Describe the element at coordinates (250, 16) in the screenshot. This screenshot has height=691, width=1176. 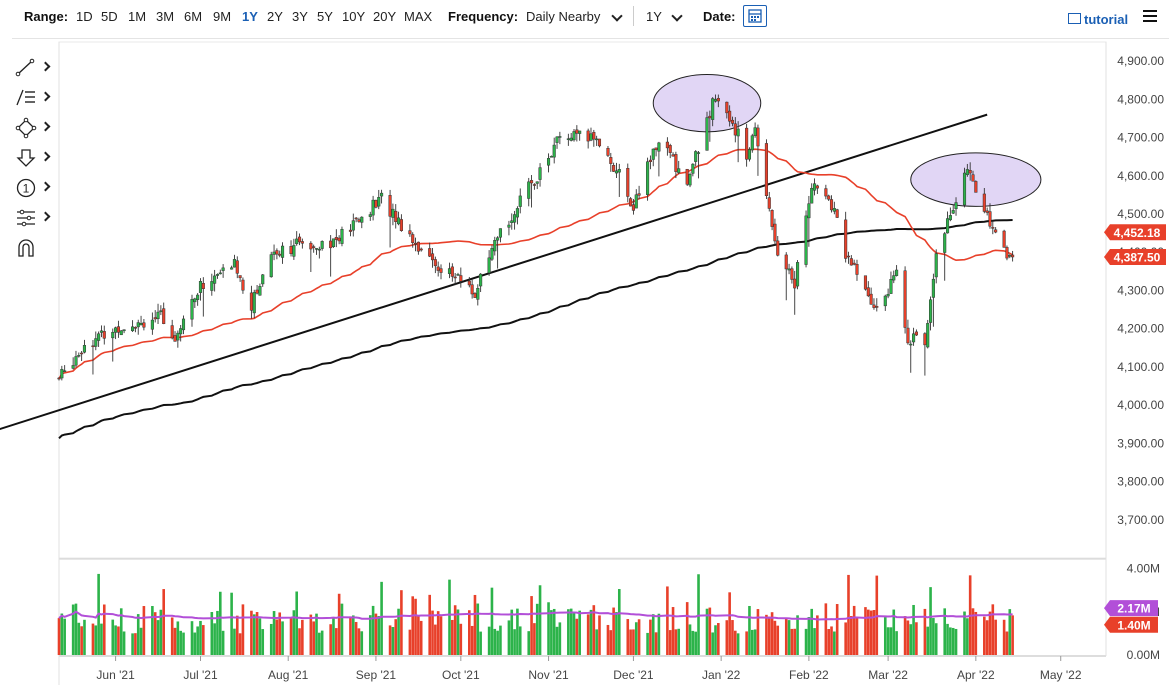
I see `range-1y: 1Y` at that location.